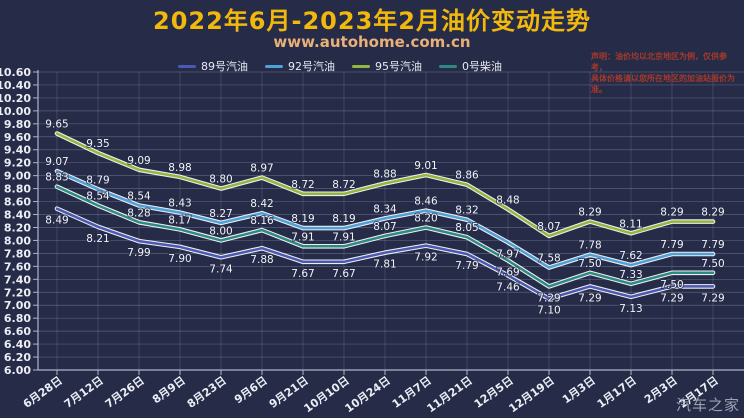  What do you see at coordinates (274, 66) in the screenshot?
I see `legend-swatch-92-icon` at bounding box center [274, 66].